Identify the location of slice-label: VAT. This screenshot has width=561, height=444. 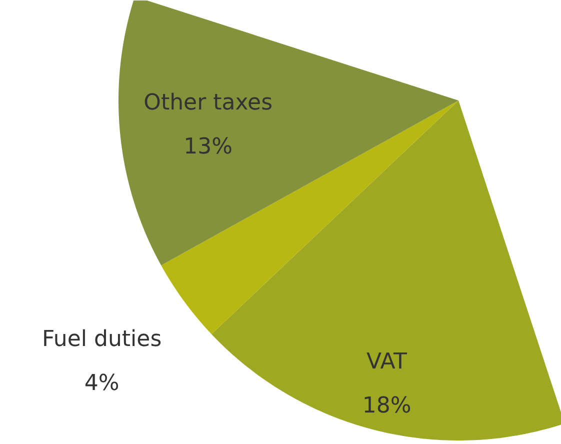
(387, 361).